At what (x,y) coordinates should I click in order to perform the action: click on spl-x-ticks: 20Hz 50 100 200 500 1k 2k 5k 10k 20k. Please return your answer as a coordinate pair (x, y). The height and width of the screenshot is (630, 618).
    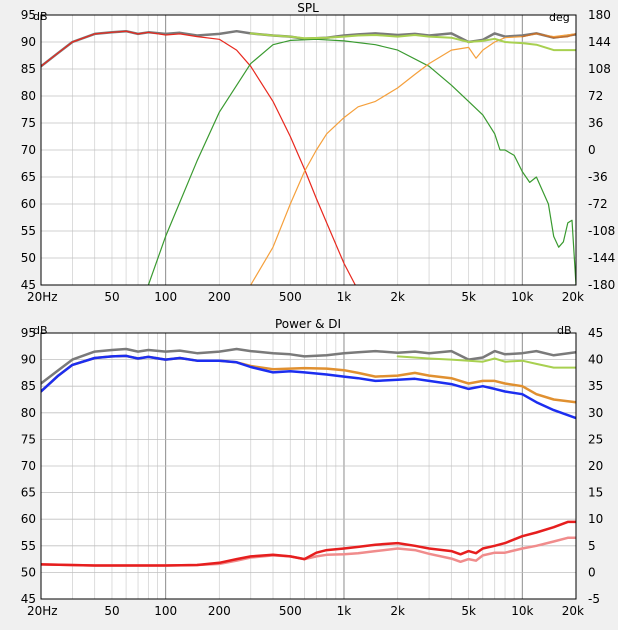
    Looking at the image, I should click on (305, 297).